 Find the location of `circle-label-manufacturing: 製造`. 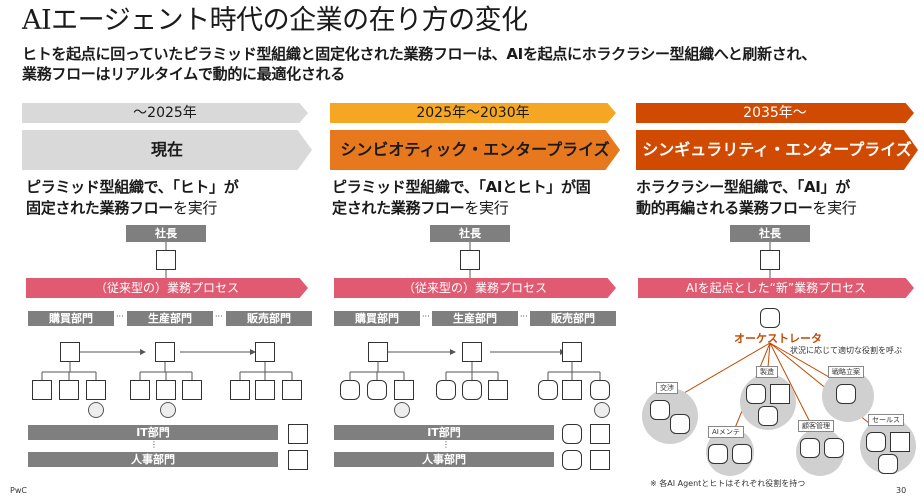

circle-label-manufacturing: 製造 is located at coordinates (767, 372).